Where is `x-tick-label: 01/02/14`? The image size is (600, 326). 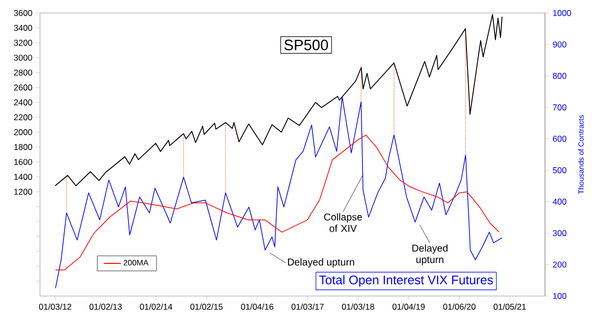
x-tick-label: 01/02/14 is located at coordinates (156, 307).